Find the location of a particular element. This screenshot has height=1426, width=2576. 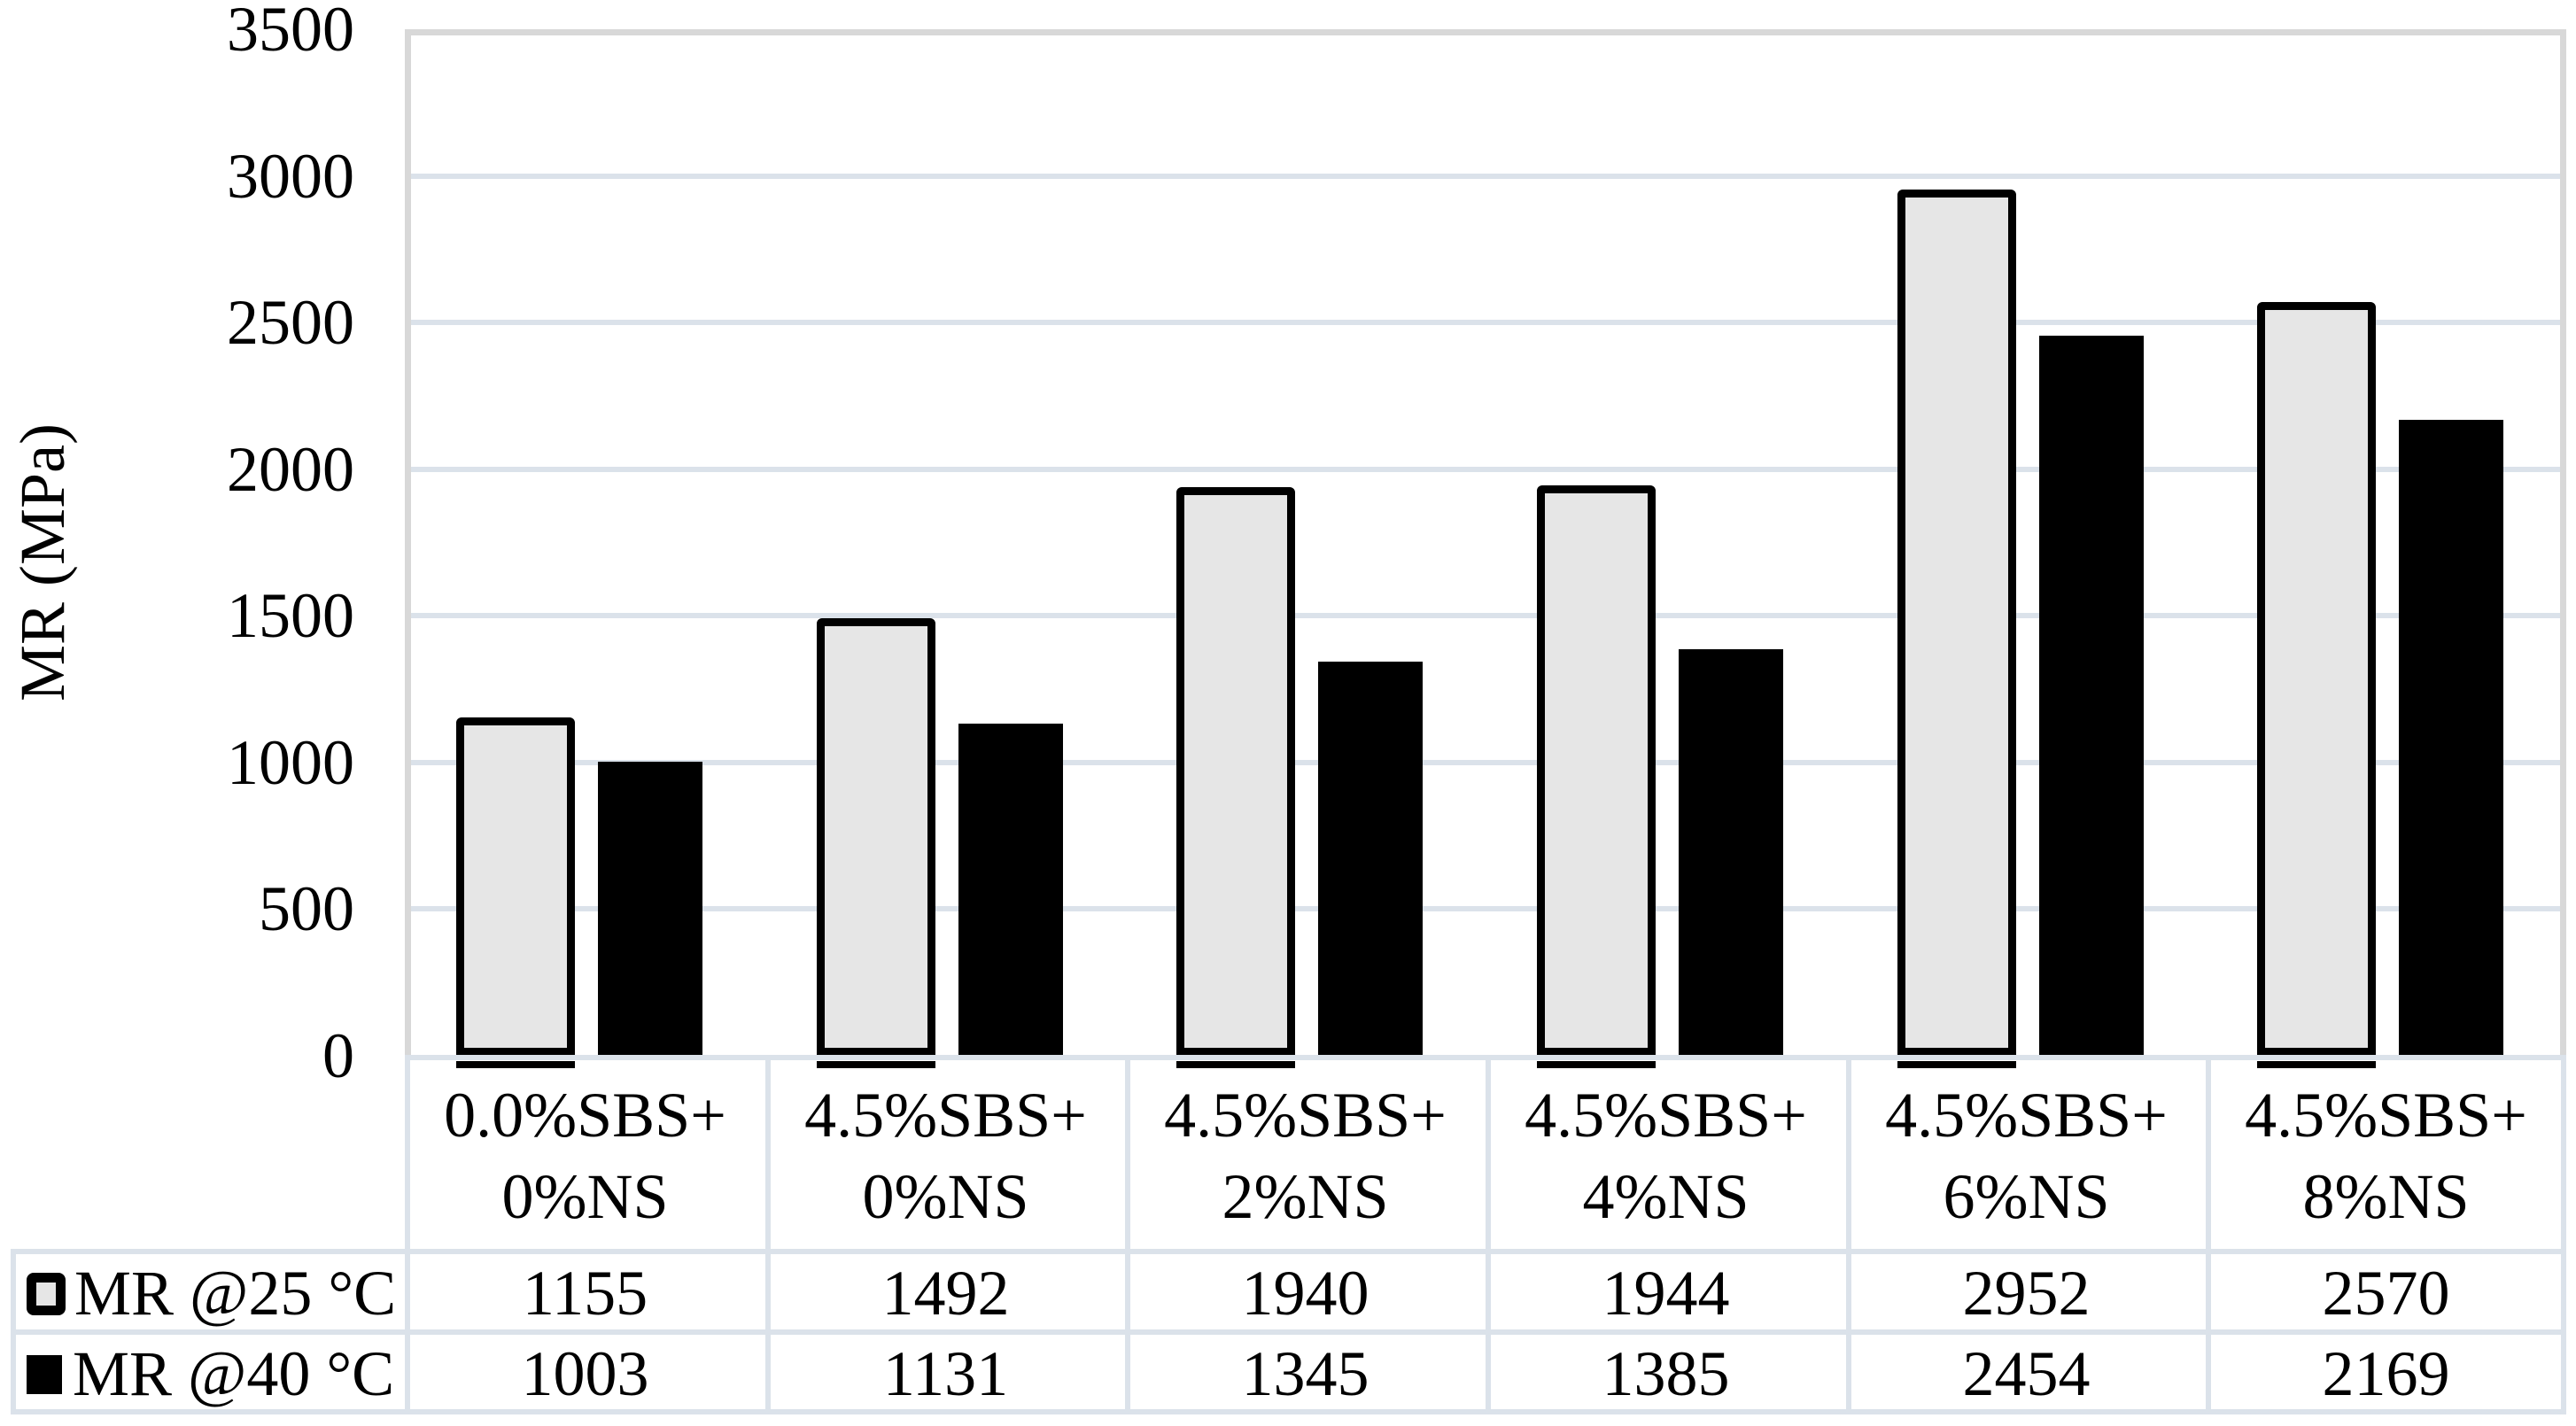

category-cell: 0.0%SBS+ 0%NS is located at coordinates (585, 1156).